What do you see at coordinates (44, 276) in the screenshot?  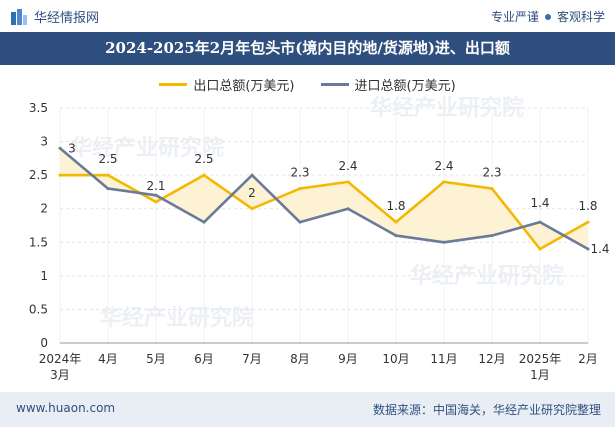 I see `y-tick-label-2: 1` at bounding box center [44, 276].